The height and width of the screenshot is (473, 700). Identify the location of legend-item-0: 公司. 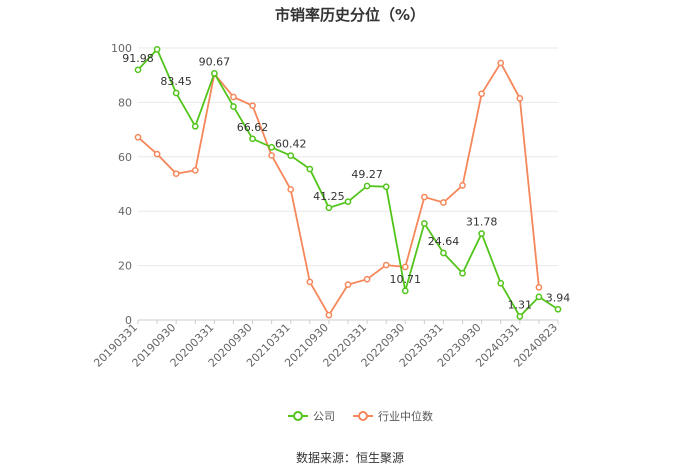
(311, 416).